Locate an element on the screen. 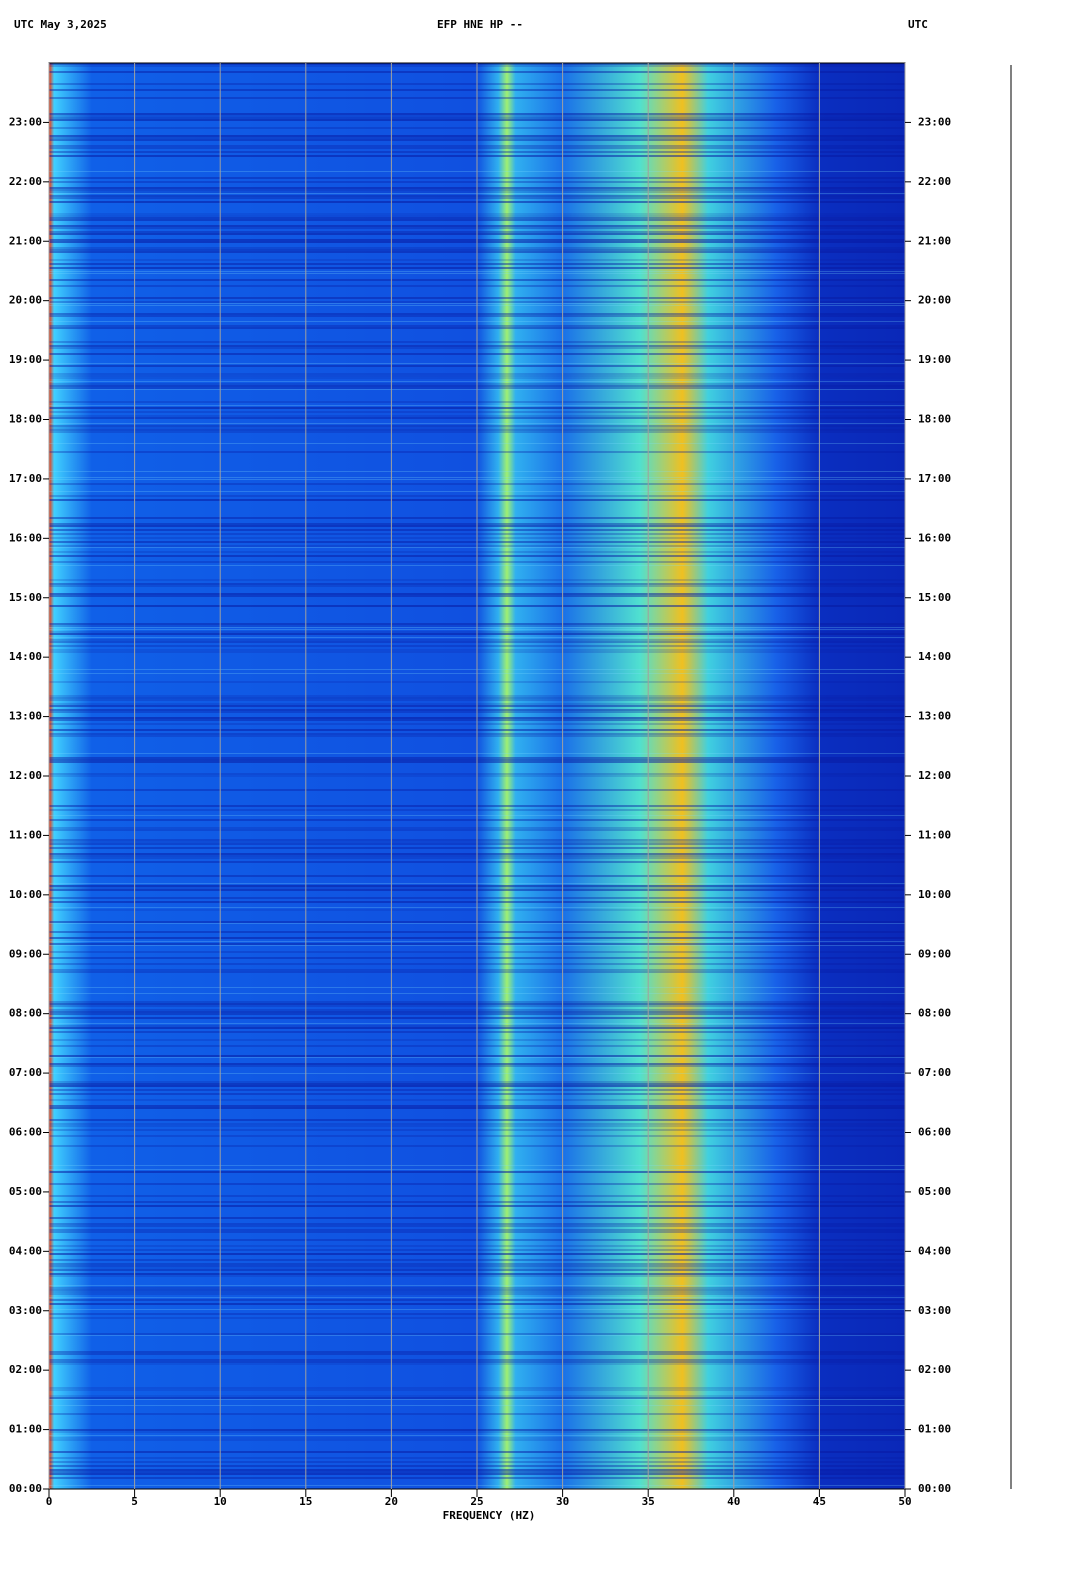 The height and width of the screenshot is (1588, 1066). x-tick-label: 25 is located at coordinates (476, 1501).